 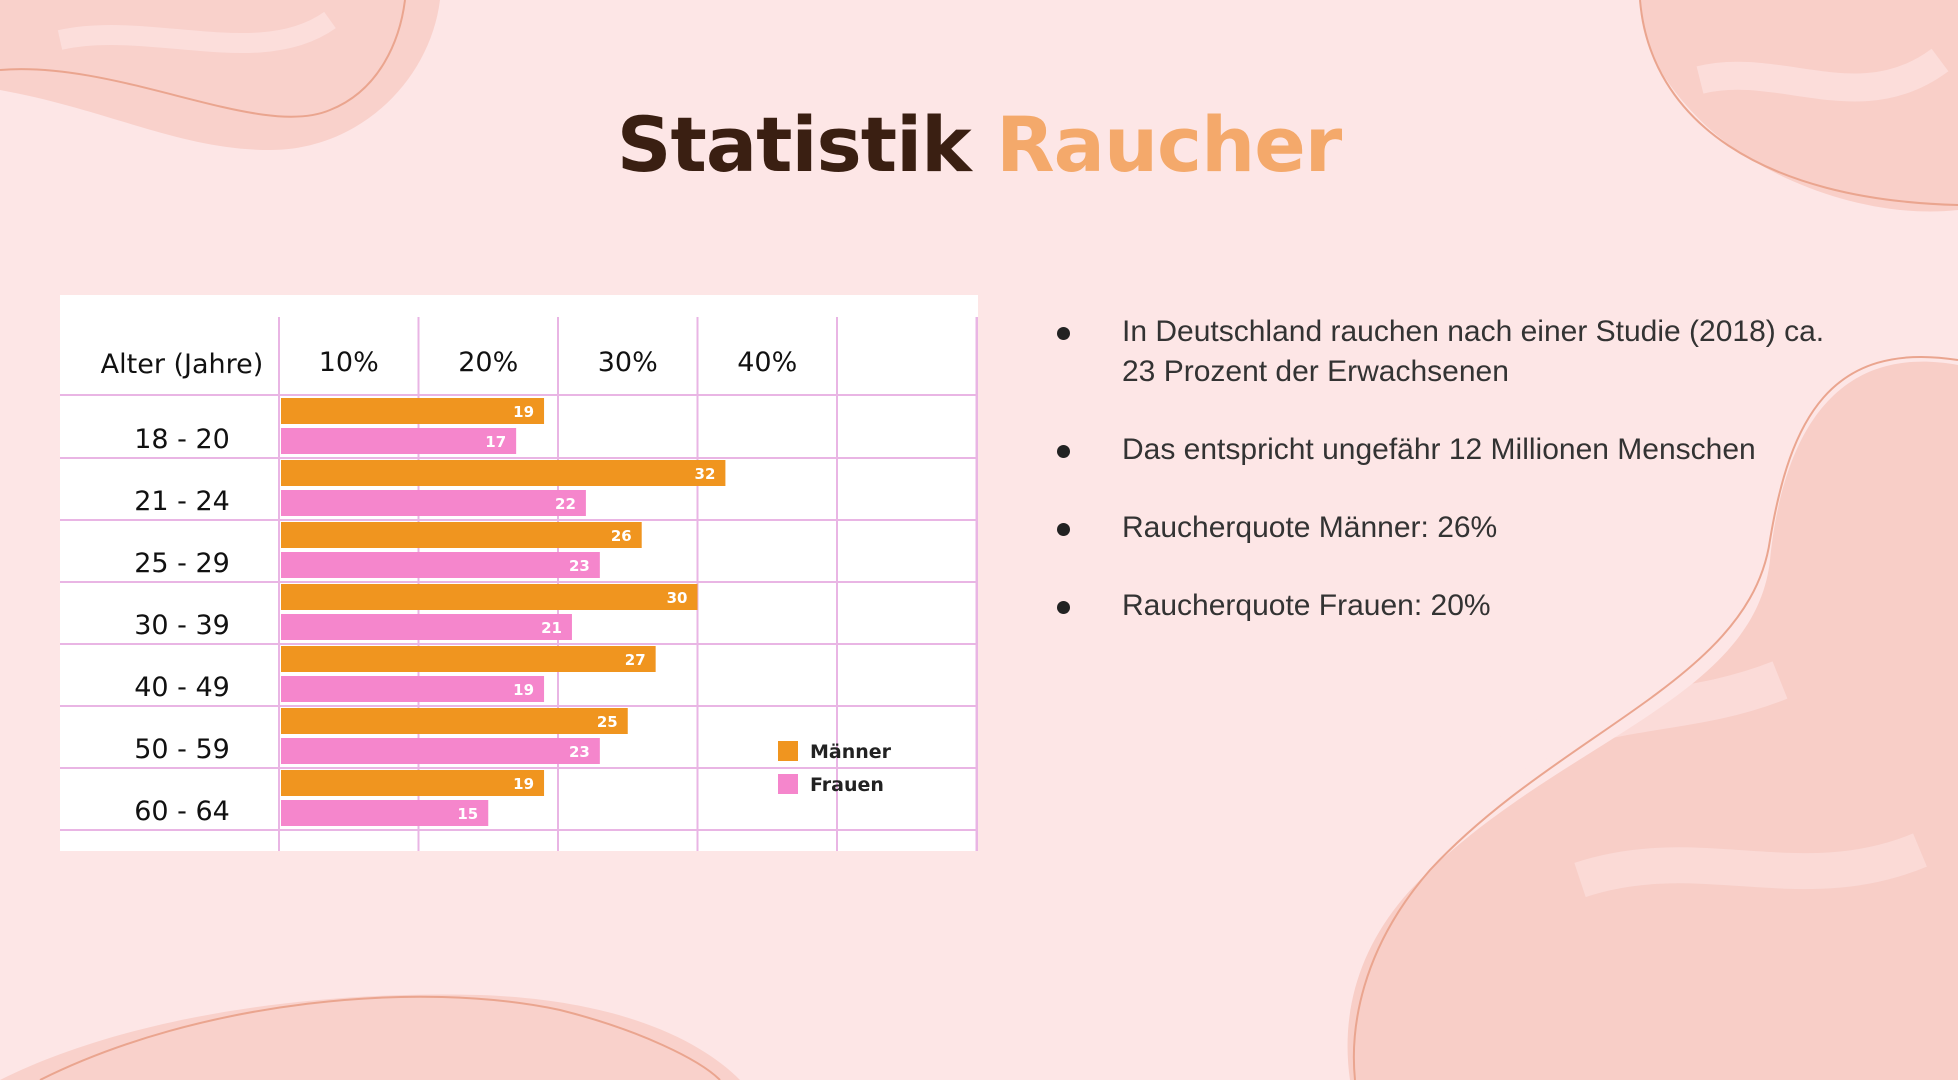 I want to click on slide-title: Statistik Raucher, so click(x=979, y=144).